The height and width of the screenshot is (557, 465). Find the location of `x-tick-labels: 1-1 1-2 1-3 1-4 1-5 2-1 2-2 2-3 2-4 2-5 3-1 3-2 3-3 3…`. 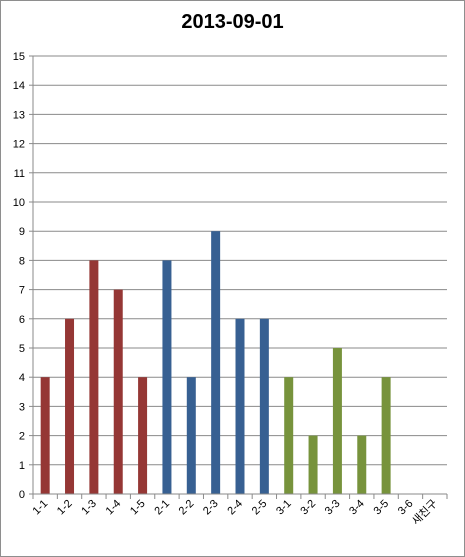

x-tick-labels: 1-1 1-2 1-3 1-4 1-5 2-1 2-2 2-3 2-4 2-5 3-1 3-2 3-3 3… is located at coordinates (235, 512).